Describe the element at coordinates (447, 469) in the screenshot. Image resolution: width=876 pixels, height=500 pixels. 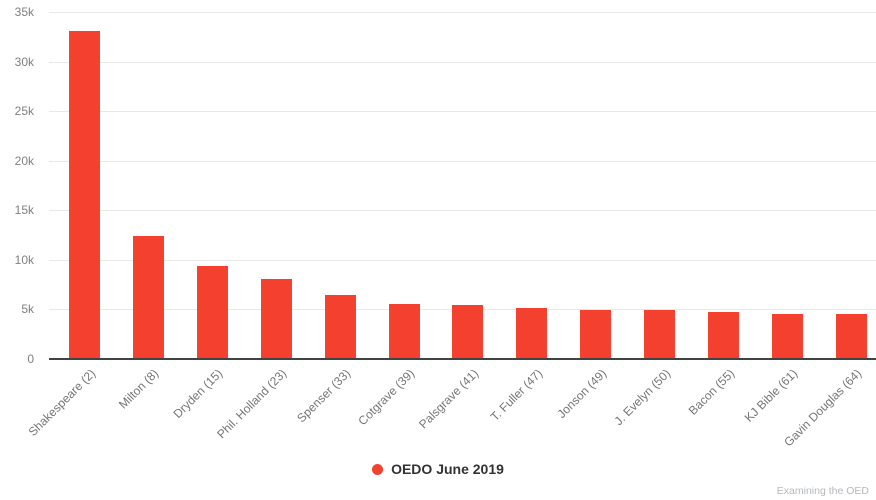
I see `legend-label: OEDO June 2019` at that location.